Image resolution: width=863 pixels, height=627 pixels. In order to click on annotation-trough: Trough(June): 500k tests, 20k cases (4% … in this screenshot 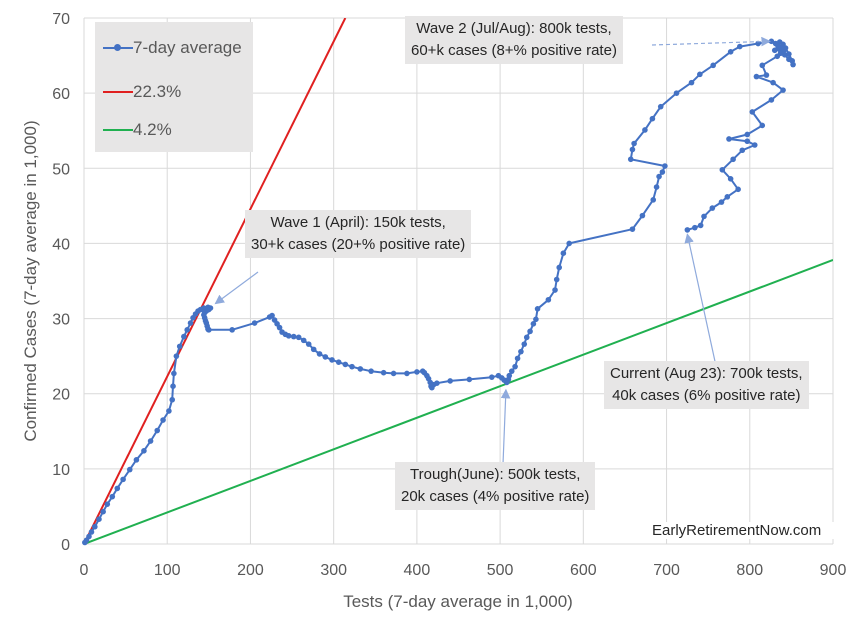, I will do `click(495, 486)`.